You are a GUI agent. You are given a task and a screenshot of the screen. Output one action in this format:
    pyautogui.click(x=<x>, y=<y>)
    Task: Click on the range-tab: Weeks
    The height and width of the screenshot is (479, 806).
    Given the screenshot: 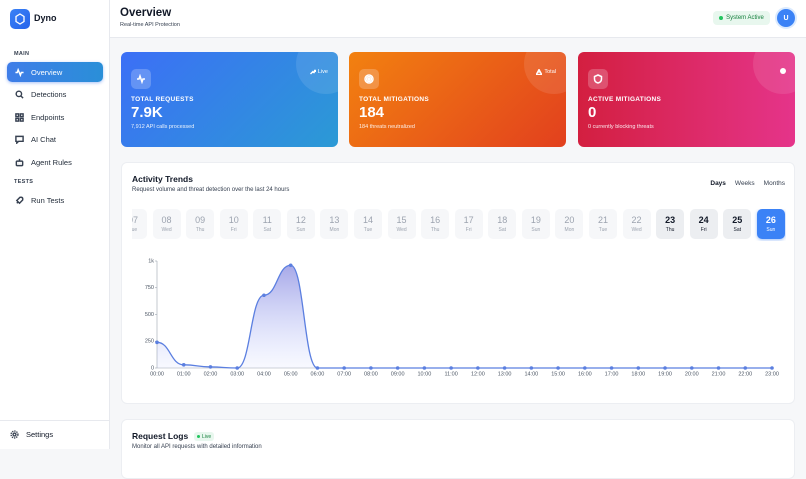 What is the action you would take?
    pyautogui.click(x=744, y=183)
    